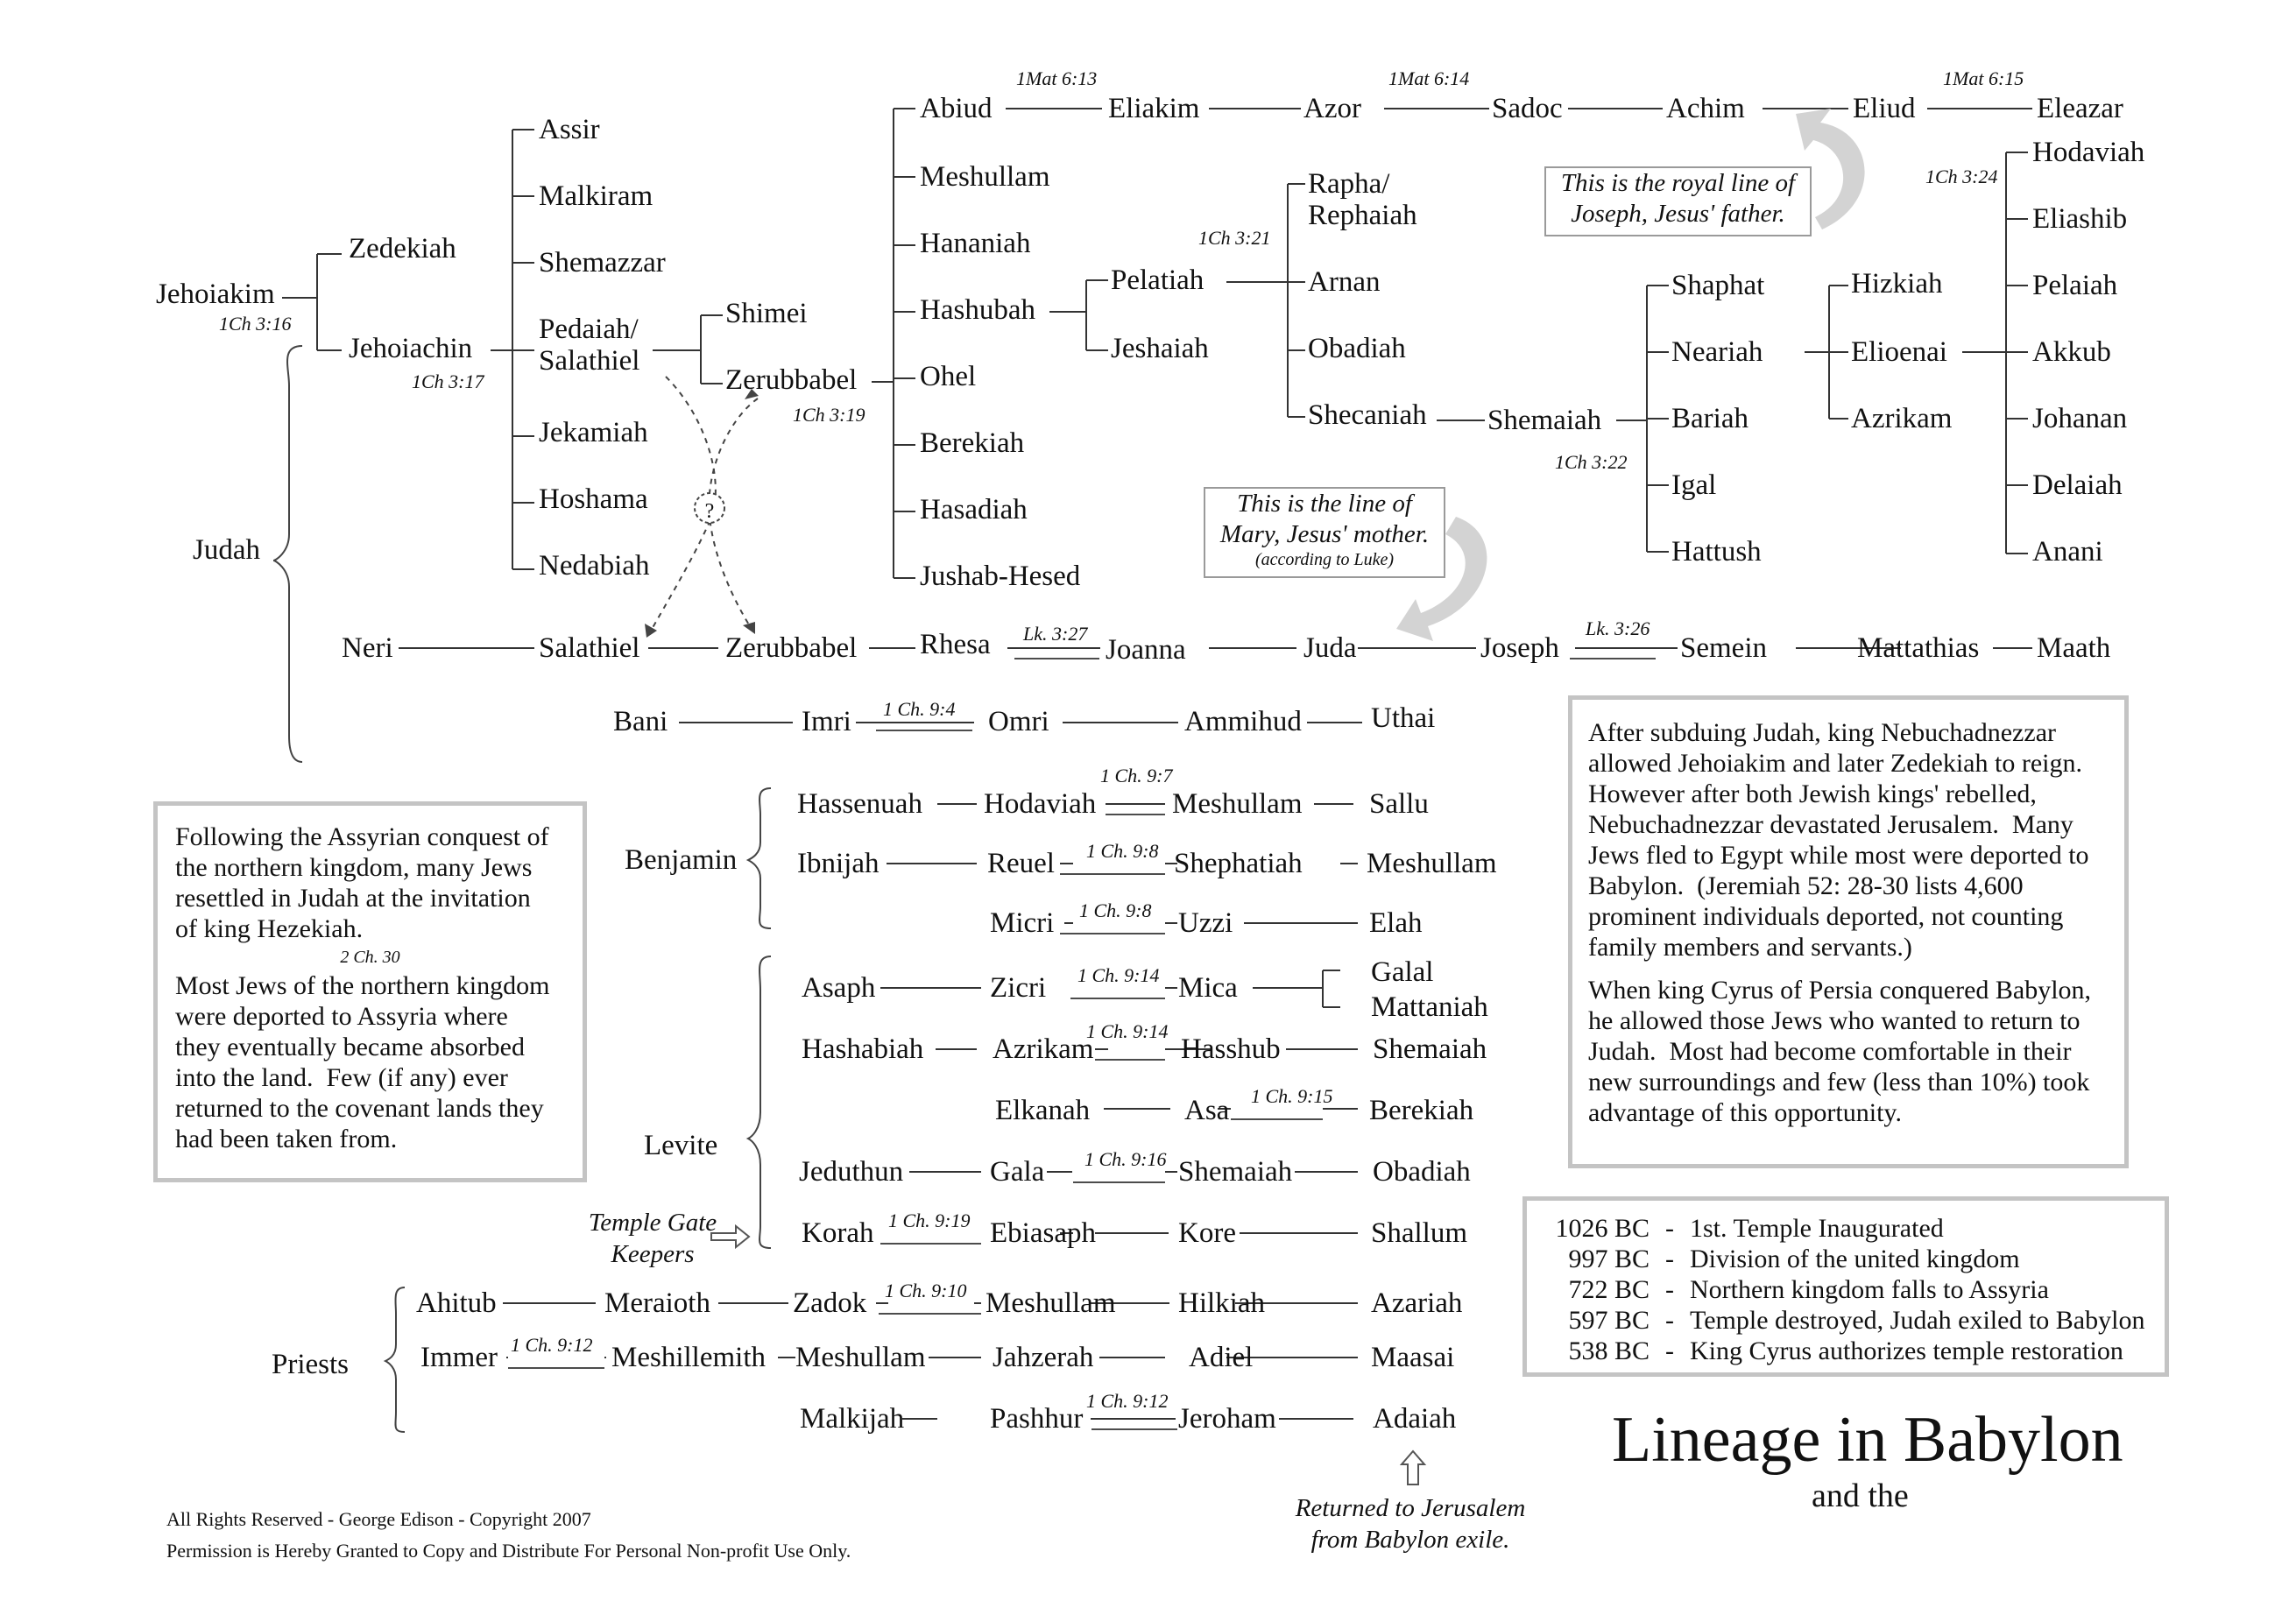 The image size is (2296, 1622). What do you see at coordinates (1897, 284) in the screenshot?
I see `person-hizkiah: Hizkiah` at bounding box center [1897, 284].